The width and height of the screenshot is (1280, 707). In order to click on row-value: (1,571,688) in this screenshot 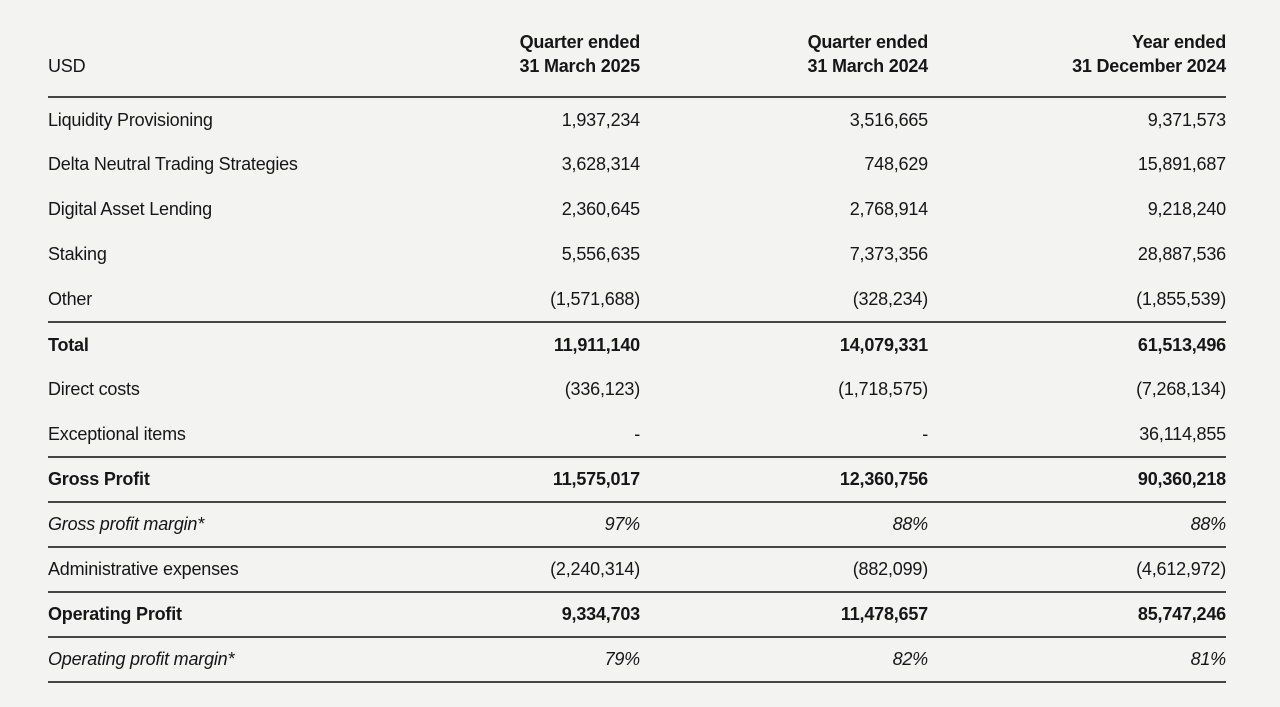, I will do `click(519, 300)`.